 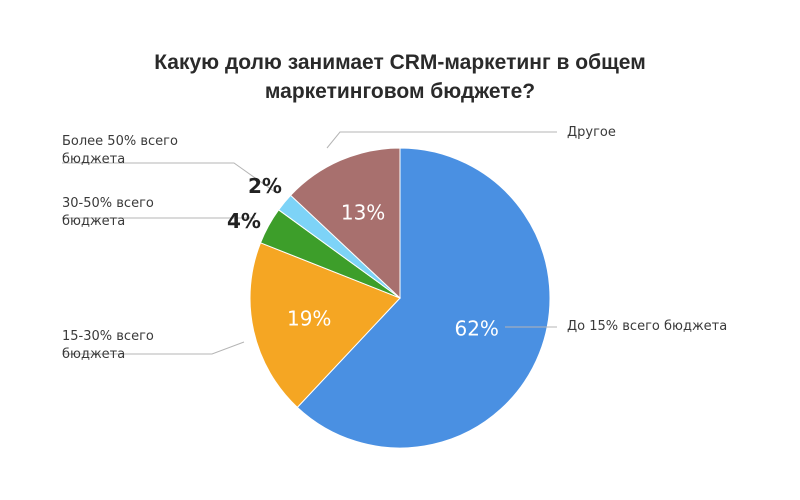 What do you see at coordinates (169, 177) in the screenshot?
I see `leader-line-s50` at bounding box center [169, 177].